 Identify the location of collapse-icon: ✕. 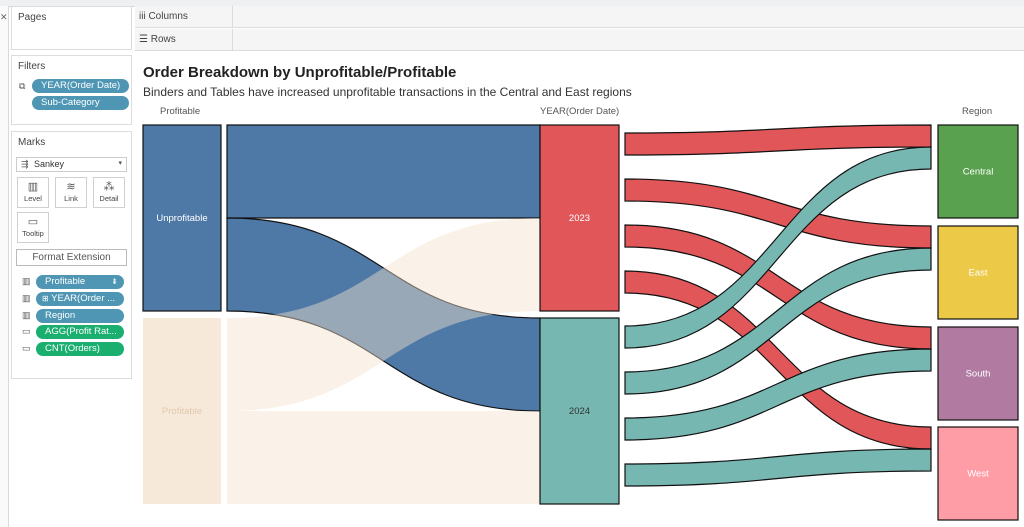
(4, 17).